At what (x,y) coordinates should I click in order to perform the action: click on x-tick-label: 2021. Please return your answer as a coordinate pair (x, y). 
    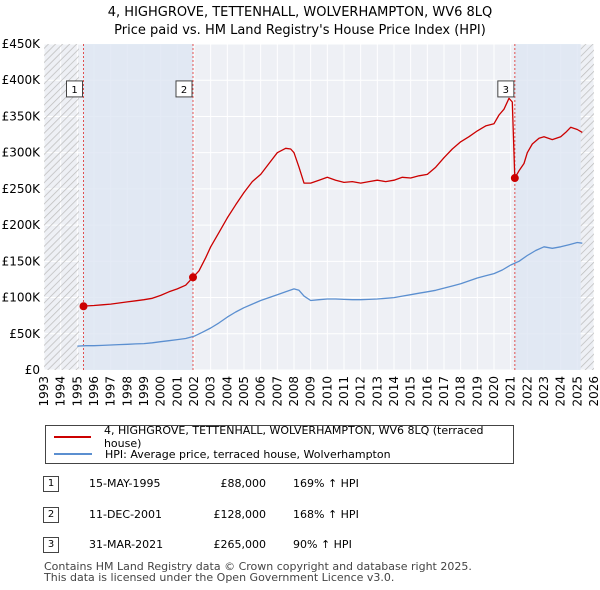
    Looking at the image, I should click on (511, 391).